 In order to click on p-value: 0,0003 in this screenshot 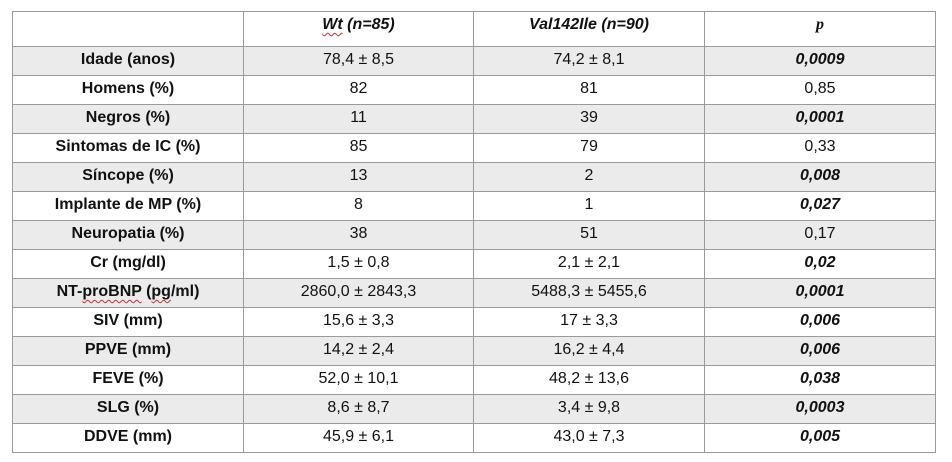, I will do `click(820, 409)`.